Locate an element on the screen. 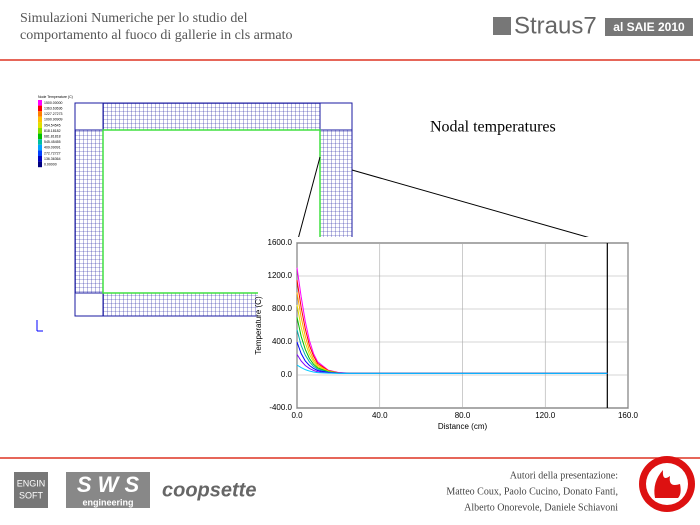 The image size is (700, 525). badge-bg is located at coordinates (649, 27).